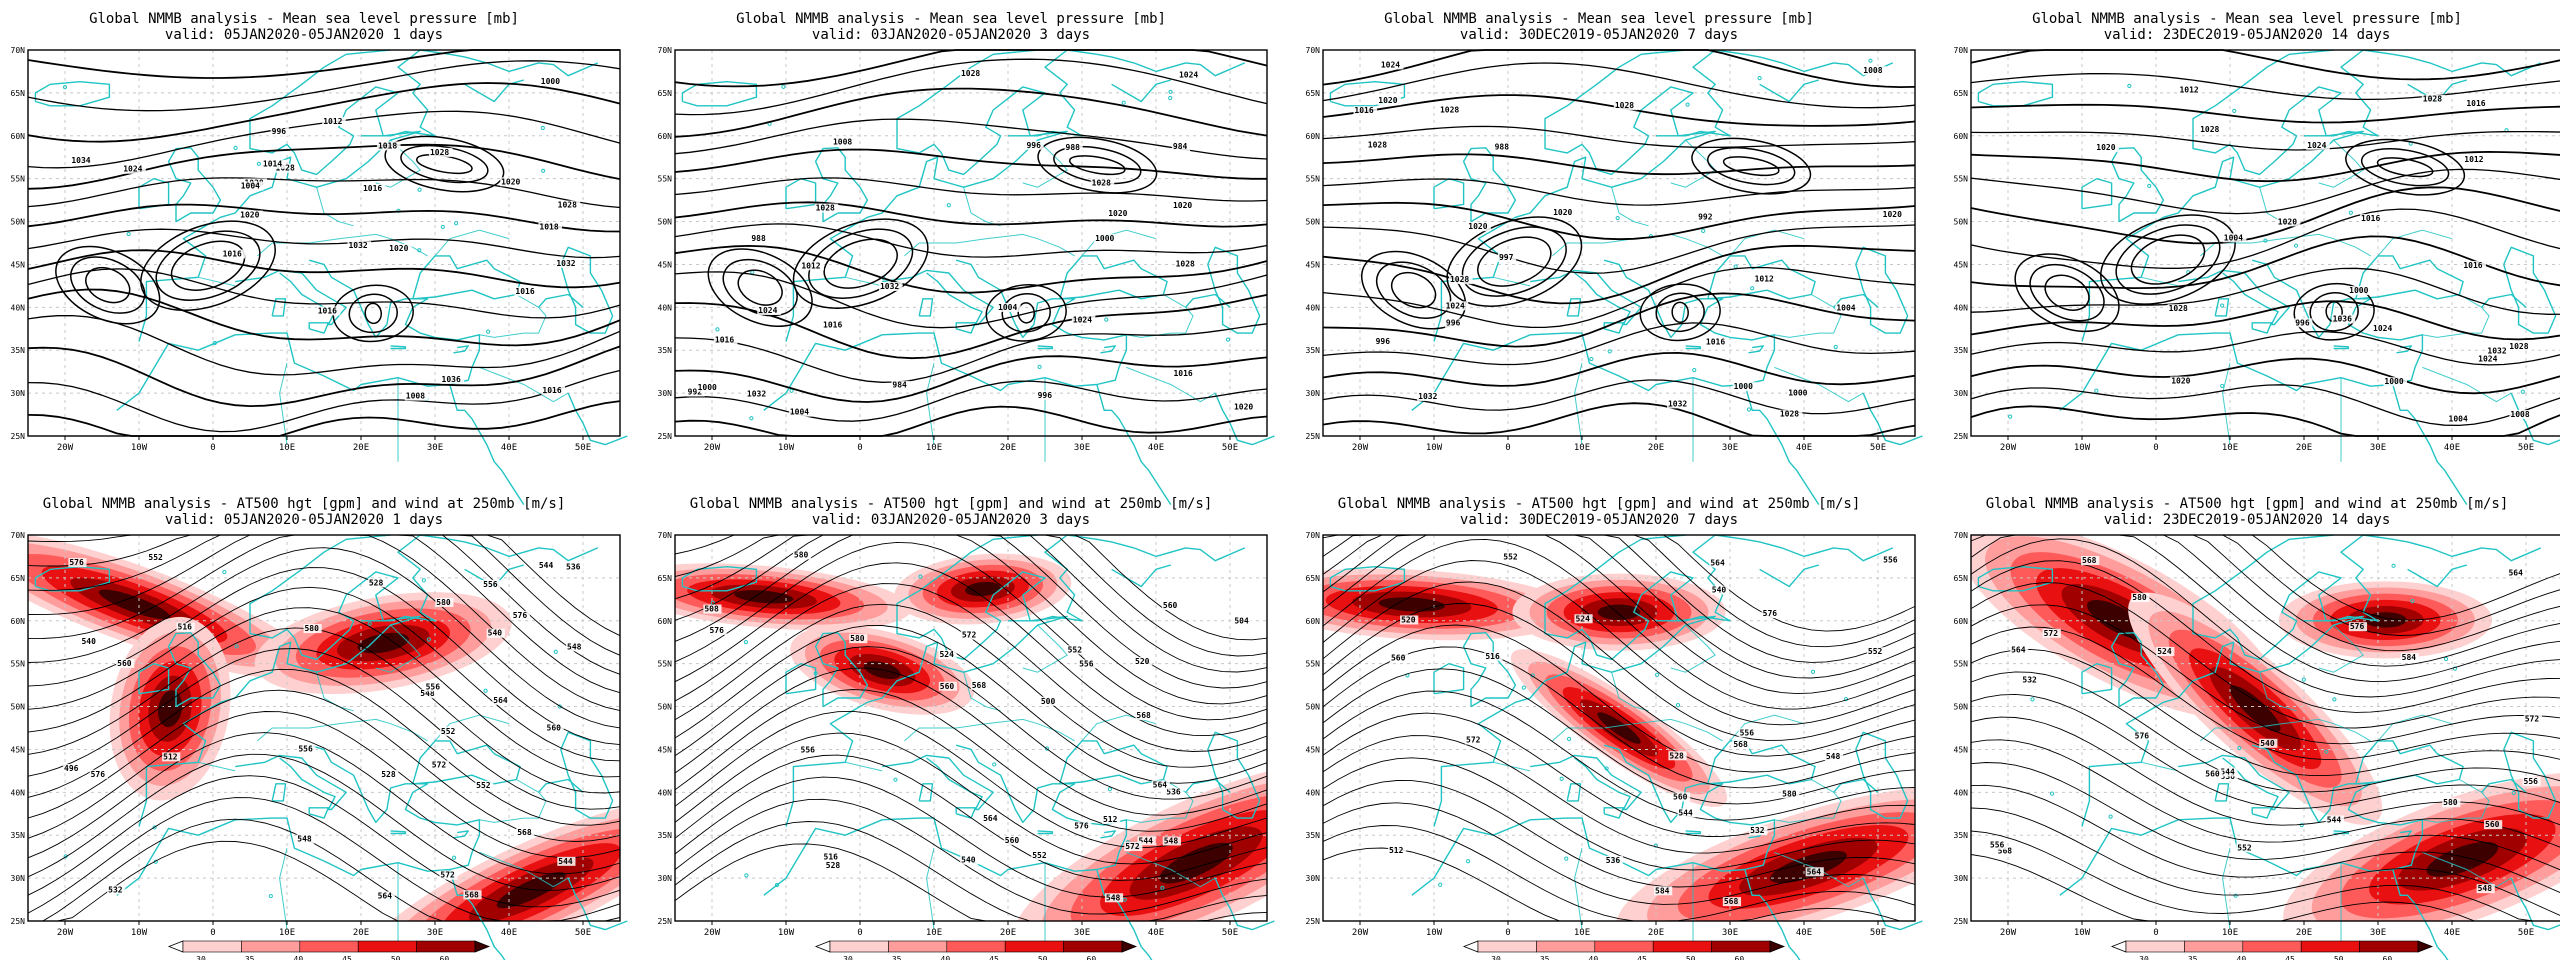 The height and width of the screenshot is (964, 2560). What do you see at coordinates (548, 227) in the screenshot?
I see `isobar-label: 1018` at bounding box center [548, 227].